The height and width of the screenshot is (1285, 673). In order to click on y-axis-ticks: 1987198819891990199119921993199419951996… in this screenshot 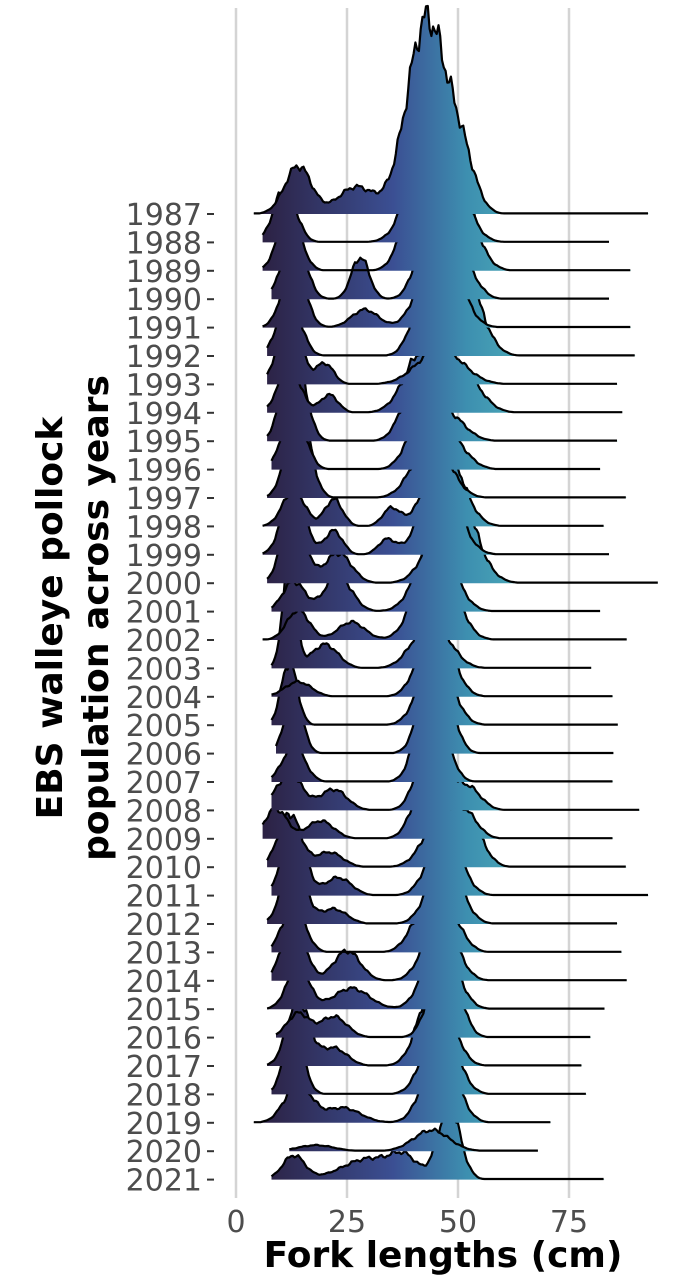, I will do `click(170, 698)`.